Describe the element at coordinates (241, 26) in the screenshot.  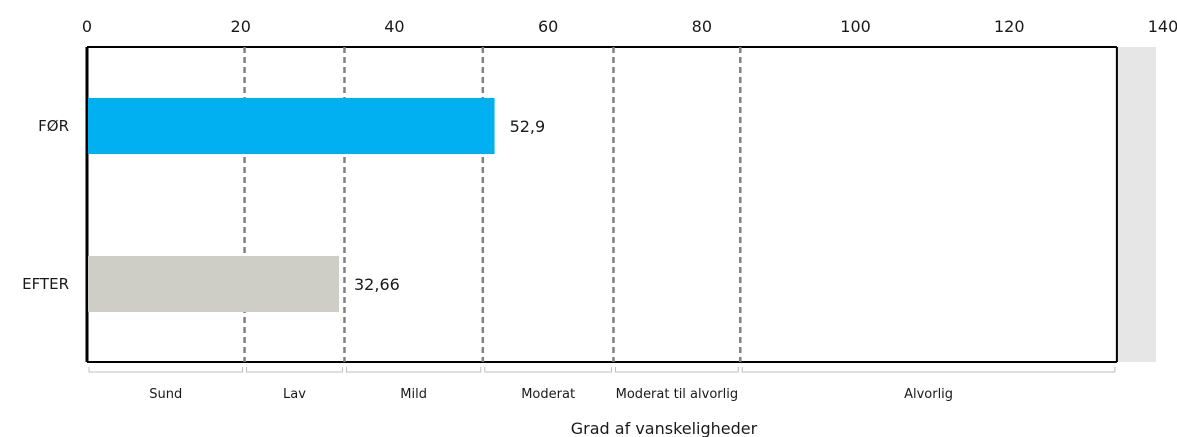
I see `x-tick-label: 20` at that location.